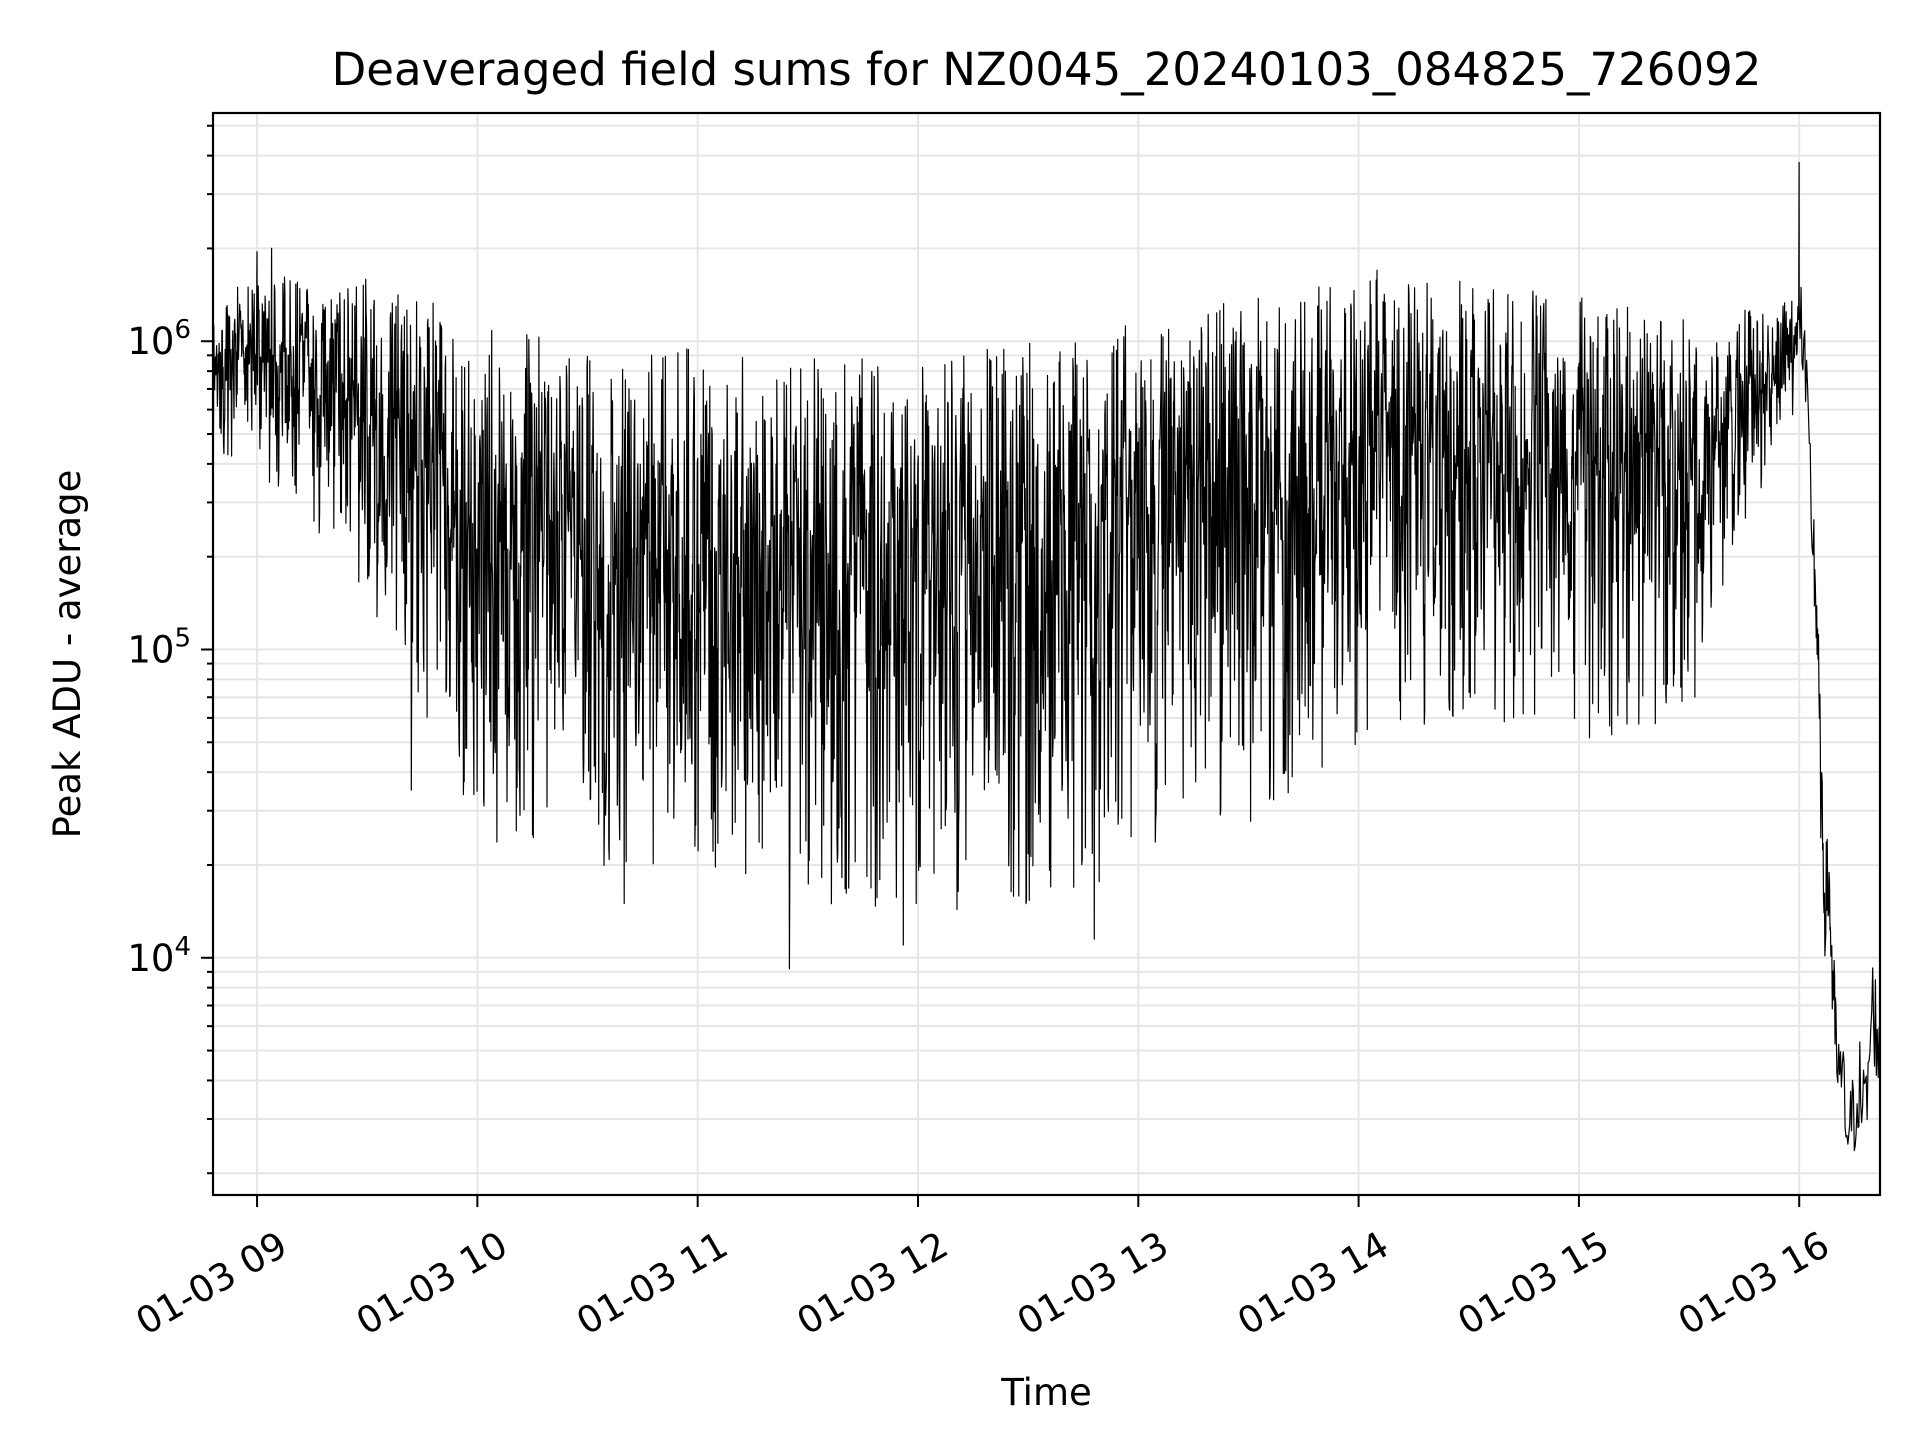 This screenshot has height=1440, width=1920. I want to click on y-tick-exponent: 5, so click(182, 639).